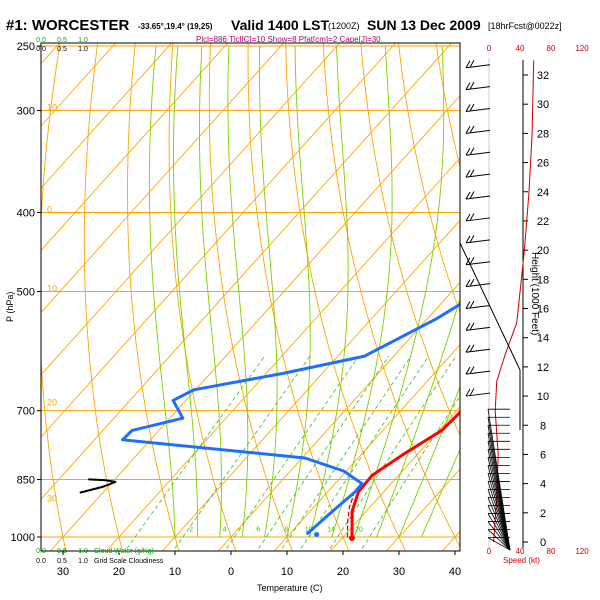  Describe the element at coordinates (286, 530) in the screenshot. I see `mixing-ratio-label: 8` at that location.